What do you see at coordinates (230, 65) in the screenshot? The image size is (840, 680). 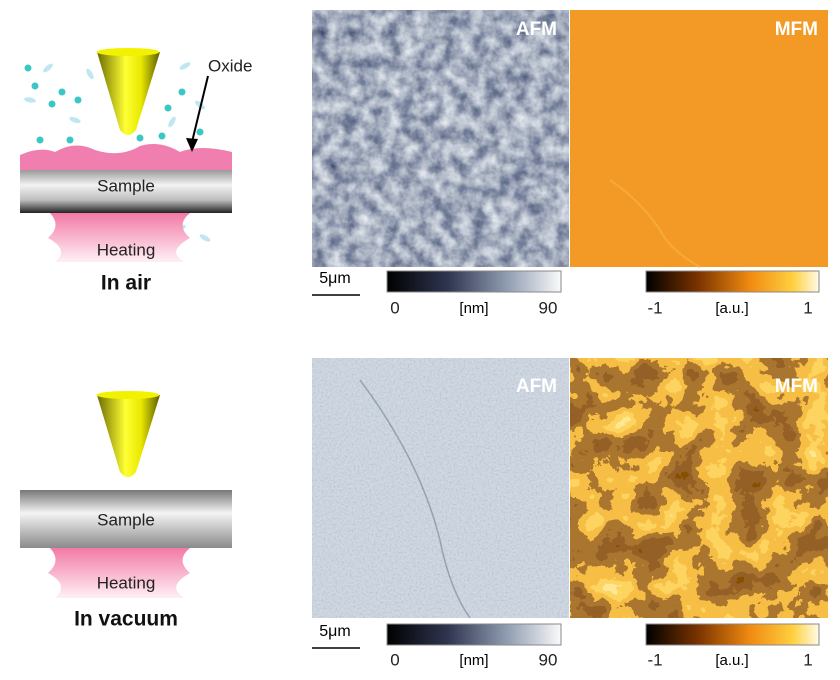 I see `oxide-label: Oxide` at bounding box center [230, 65].